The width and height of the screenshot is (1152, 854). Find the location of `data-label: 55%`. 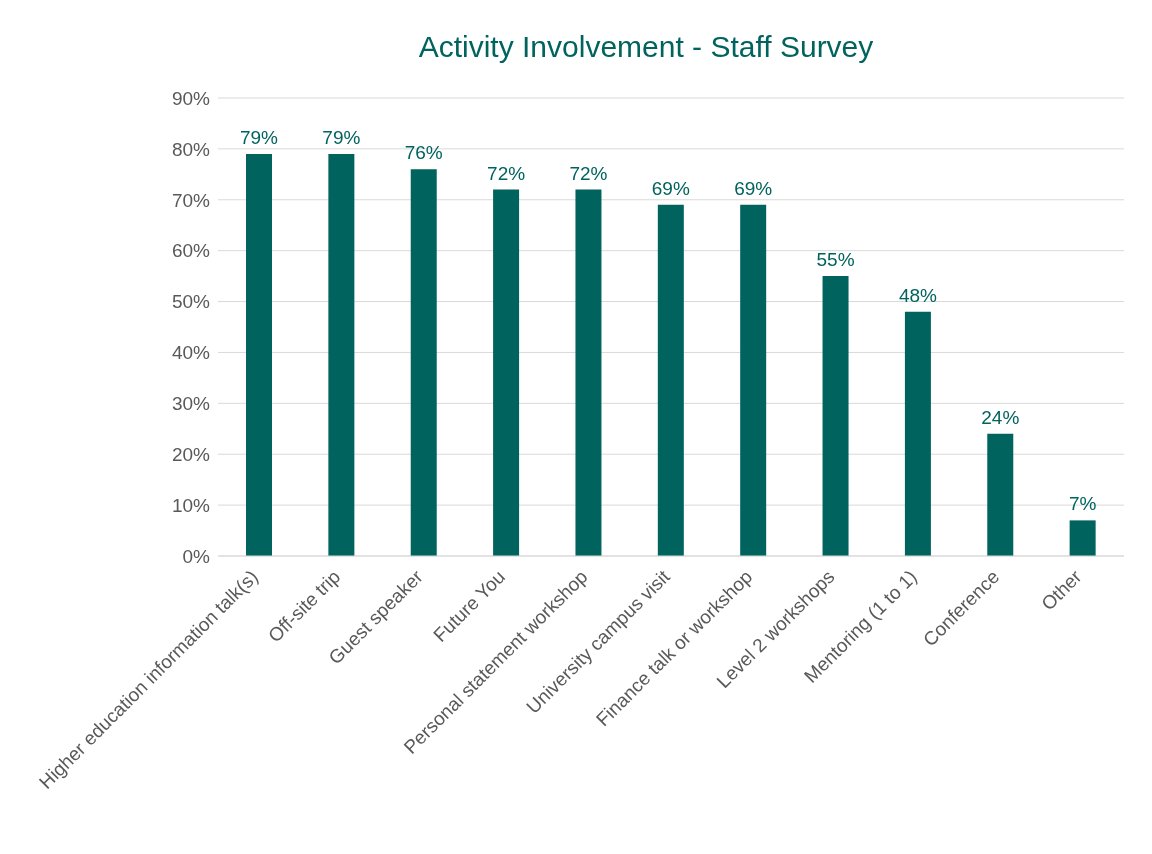

data-label: 55% is located at coordinates (835, 260).